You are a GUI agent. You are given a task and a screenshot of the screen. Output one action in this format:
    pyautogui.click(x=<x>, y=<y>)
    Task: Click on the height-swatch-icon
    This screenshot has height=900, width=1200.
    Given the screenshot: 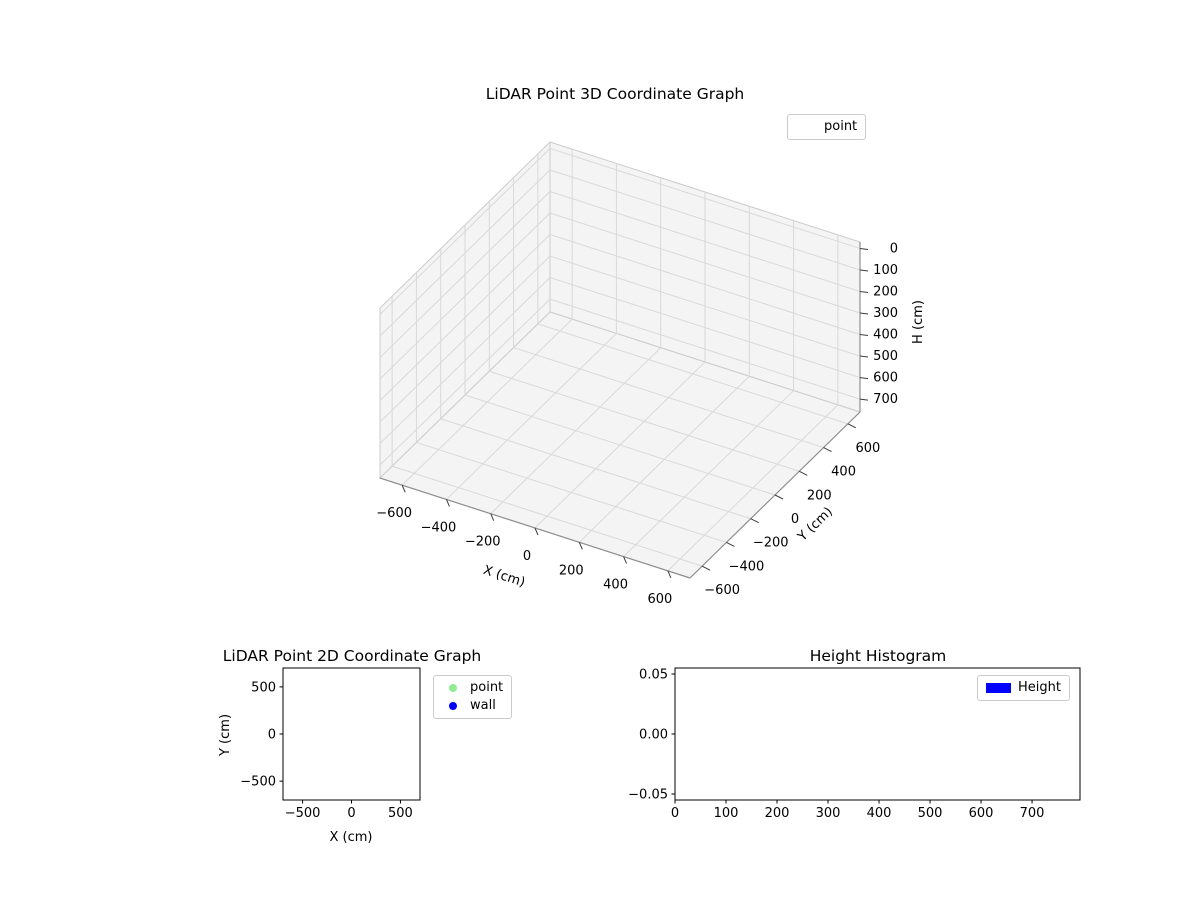 What is the action you would take?
    pyautogui.click(x=998, y=688)
    